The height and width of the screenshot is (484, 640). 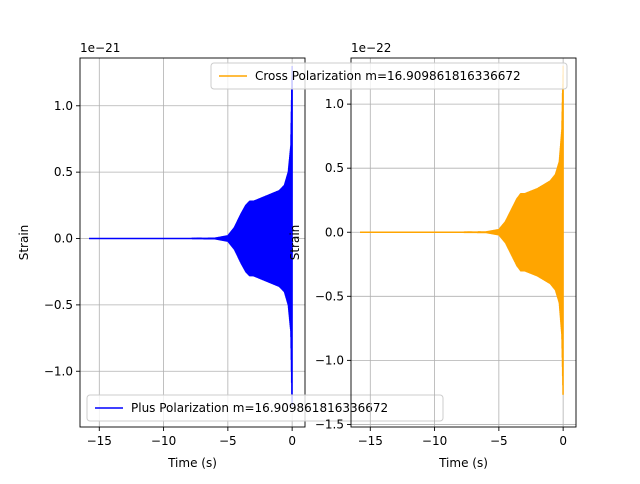 I want to click on y-tick-label: −1.5, so click(x=329, y=424).